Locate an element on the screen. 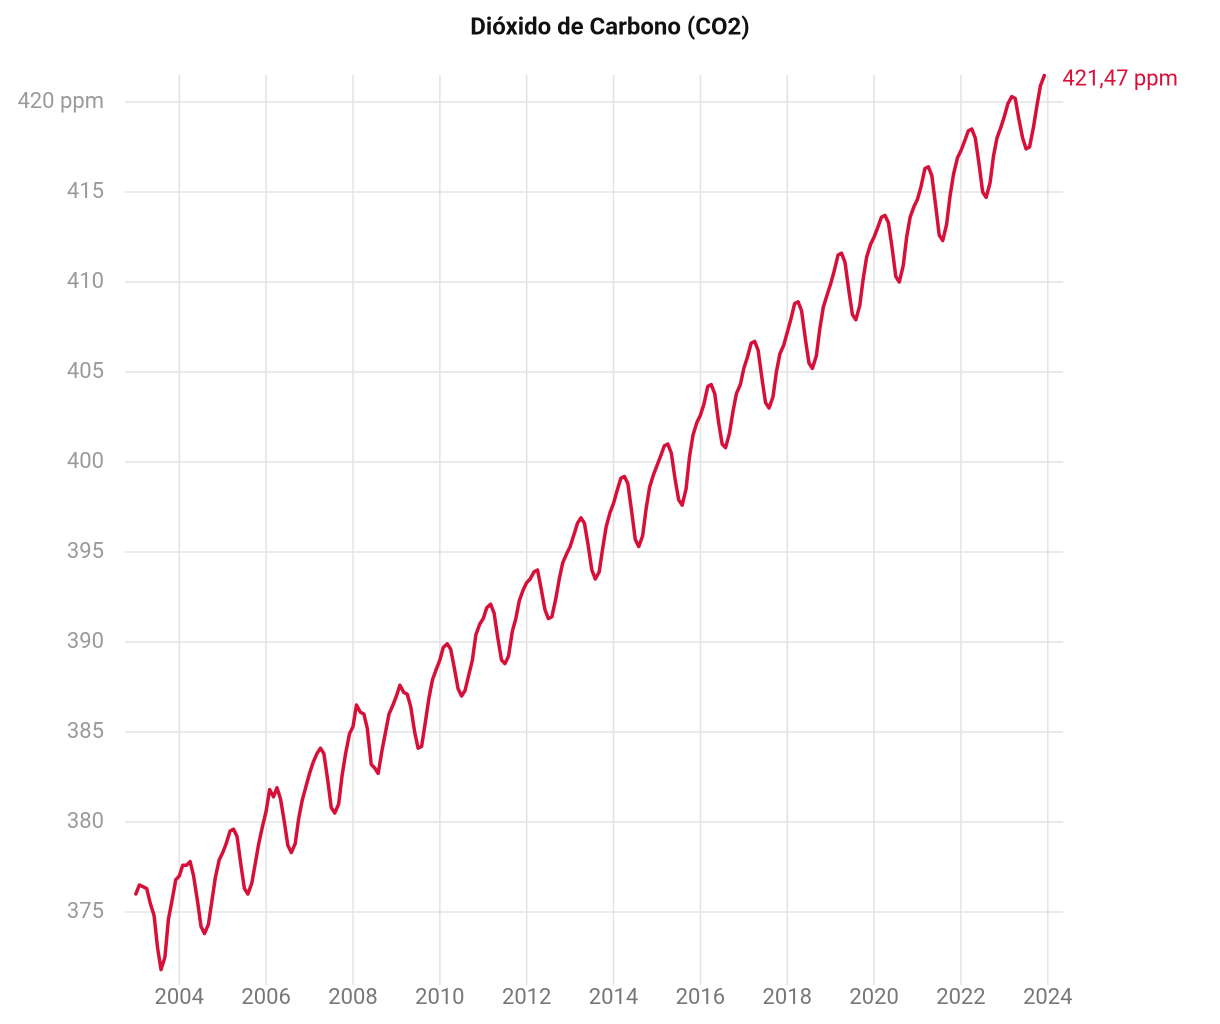 The image size is (1220, 1024). y-tick-label: 405 is located at coordinates (85, 371).